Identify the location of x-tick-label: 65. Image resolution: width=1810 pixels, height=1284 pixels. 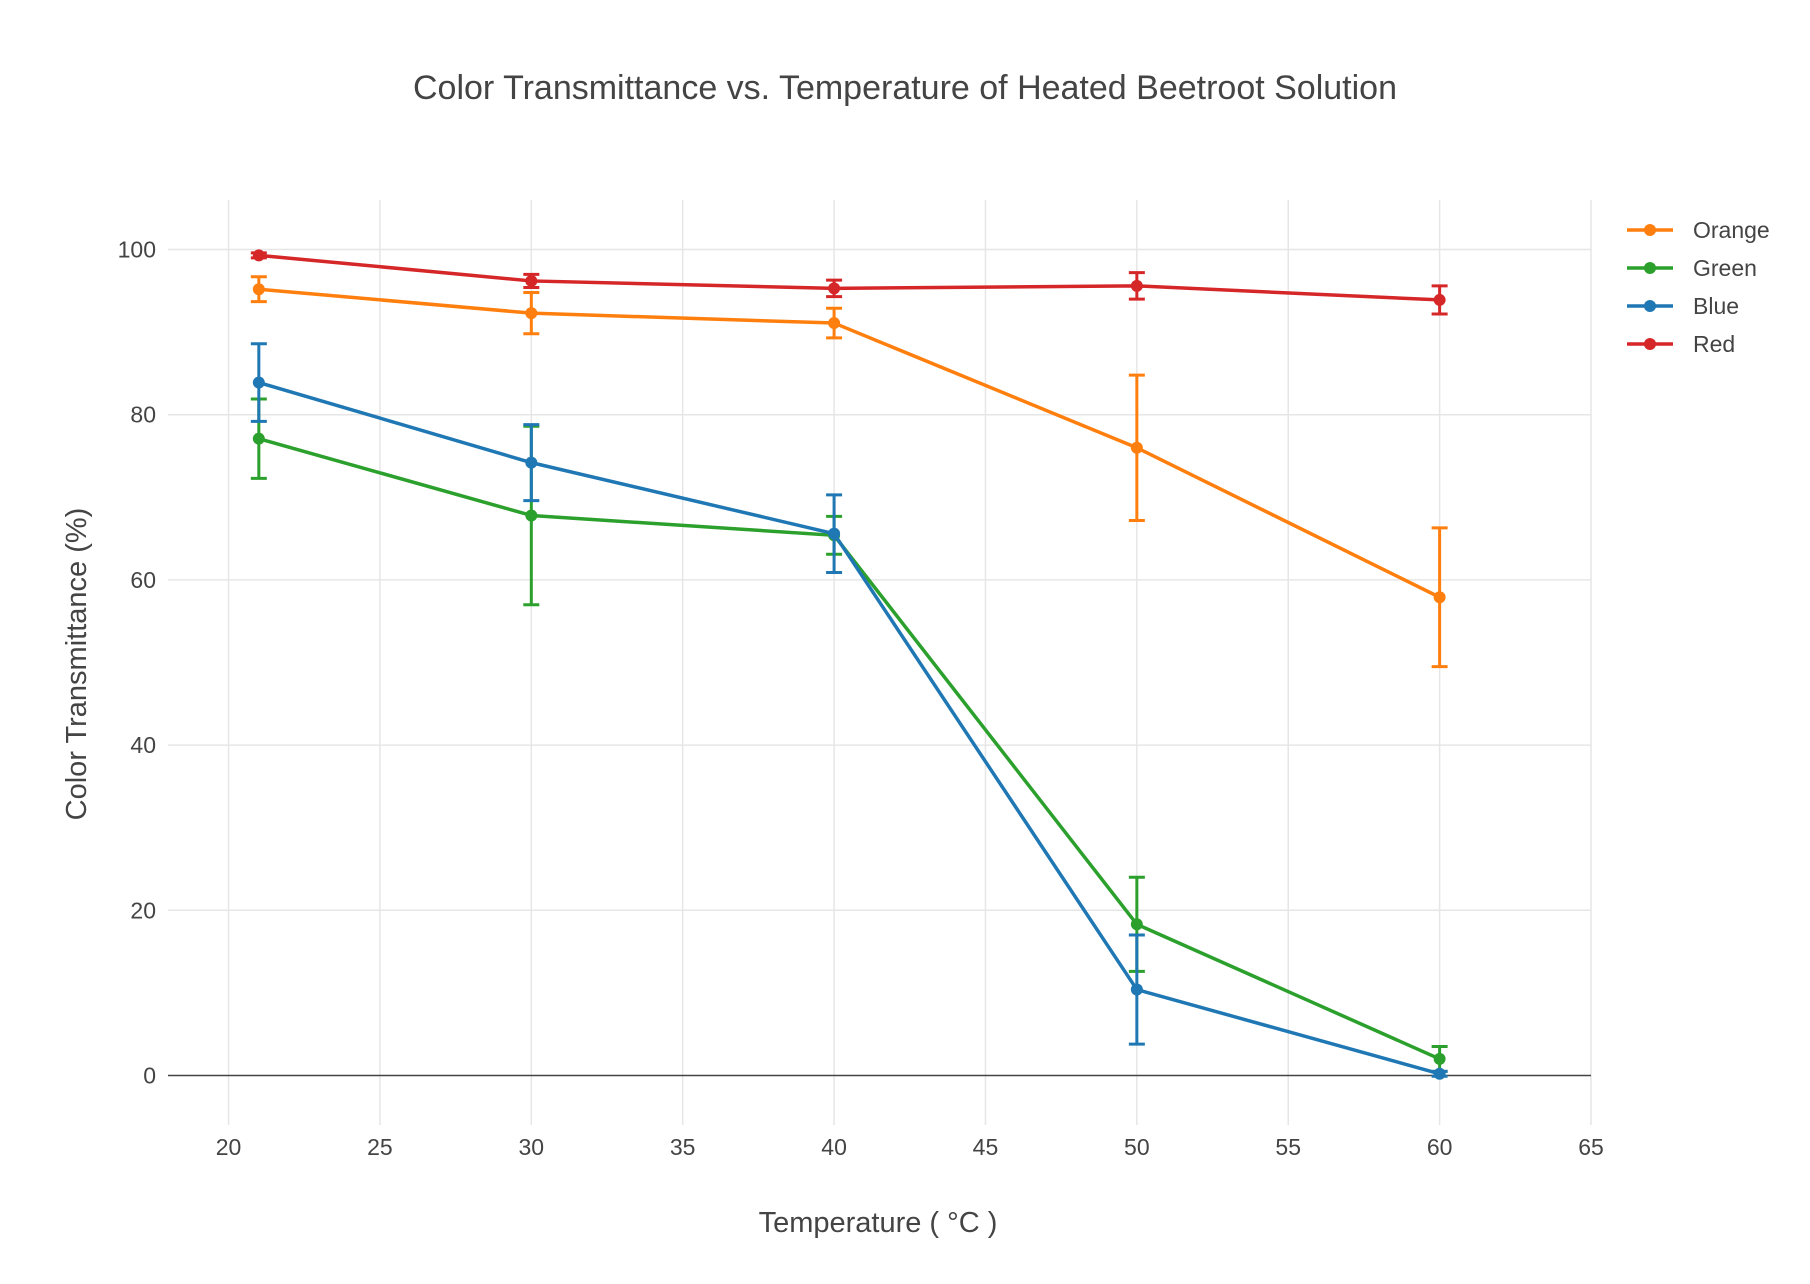
(1591, 1147).